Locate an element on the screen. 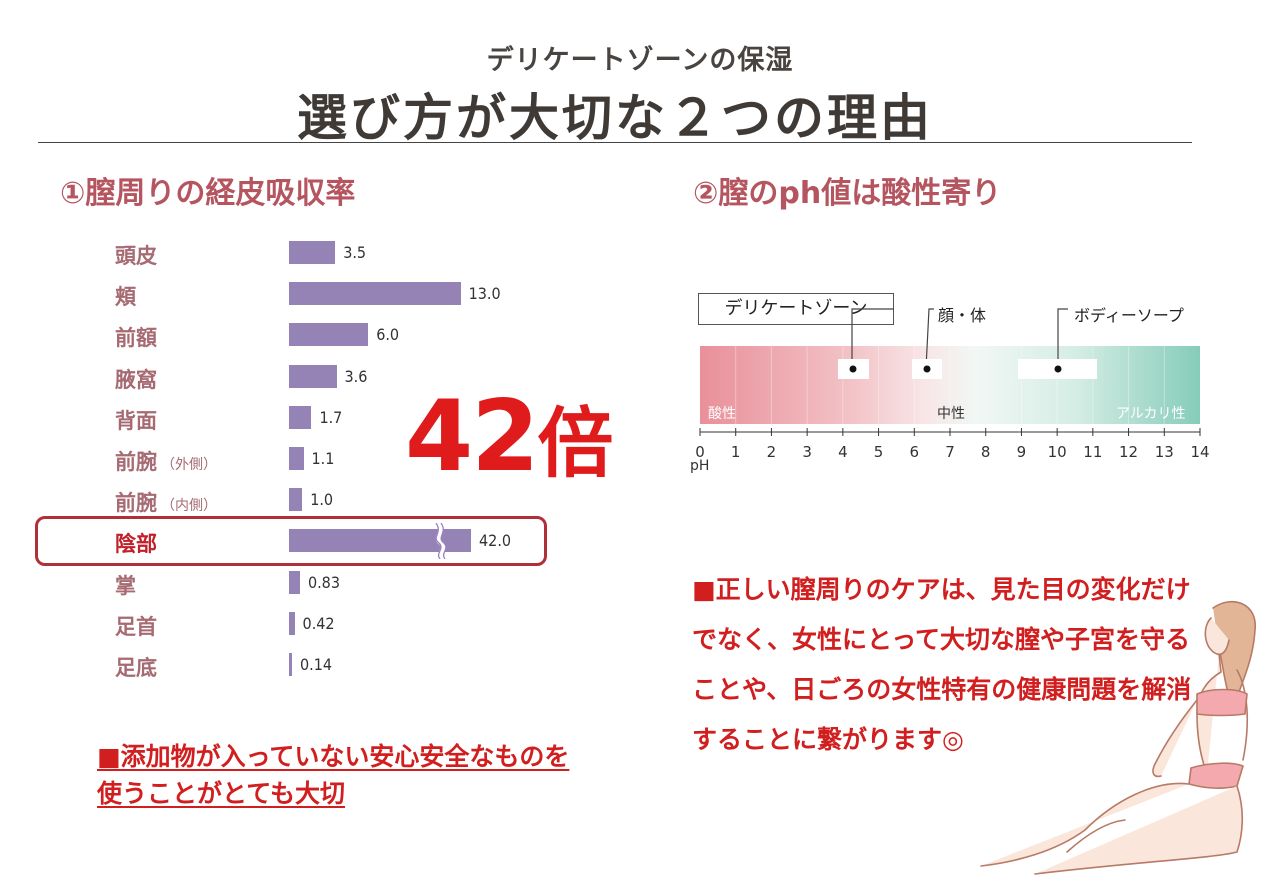 The image size is (1280, 886). bar-category-label: 前額 is located at coordinates (136, 337).